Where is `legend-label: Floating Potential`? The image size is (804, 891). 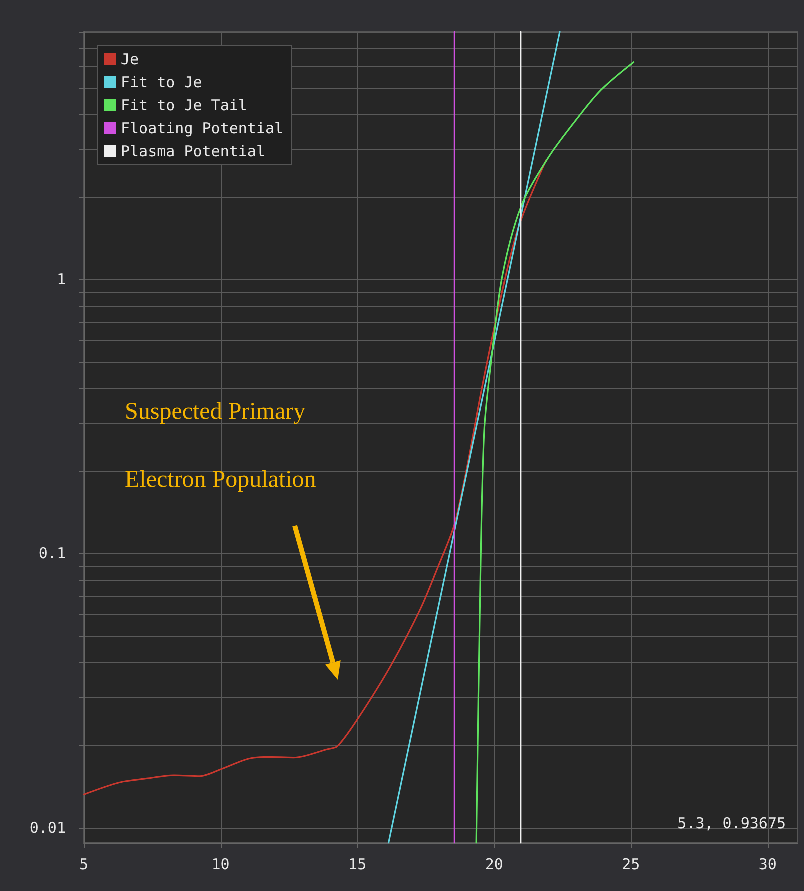
legend-label: Floating Potential is located at coordinates (202, 129).